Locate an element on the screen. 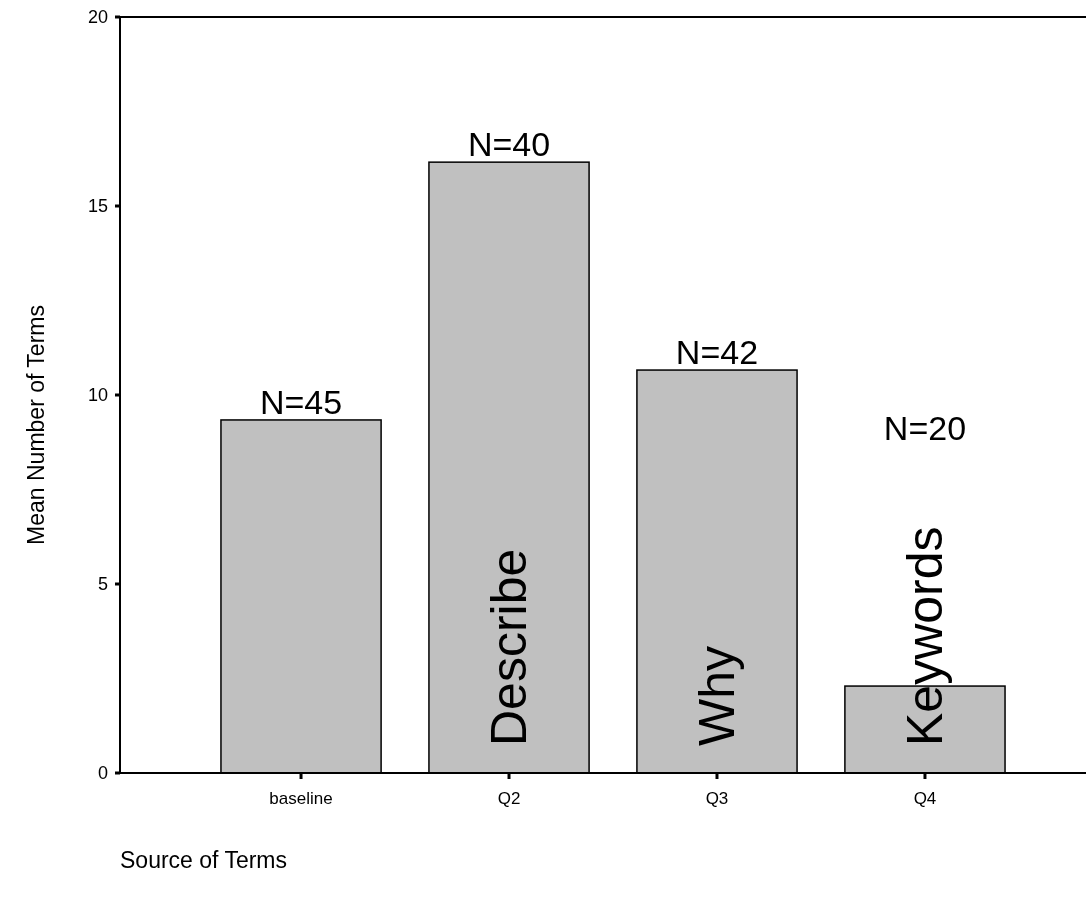  y-tick-label: 5 is located at coordinates (102, 584).